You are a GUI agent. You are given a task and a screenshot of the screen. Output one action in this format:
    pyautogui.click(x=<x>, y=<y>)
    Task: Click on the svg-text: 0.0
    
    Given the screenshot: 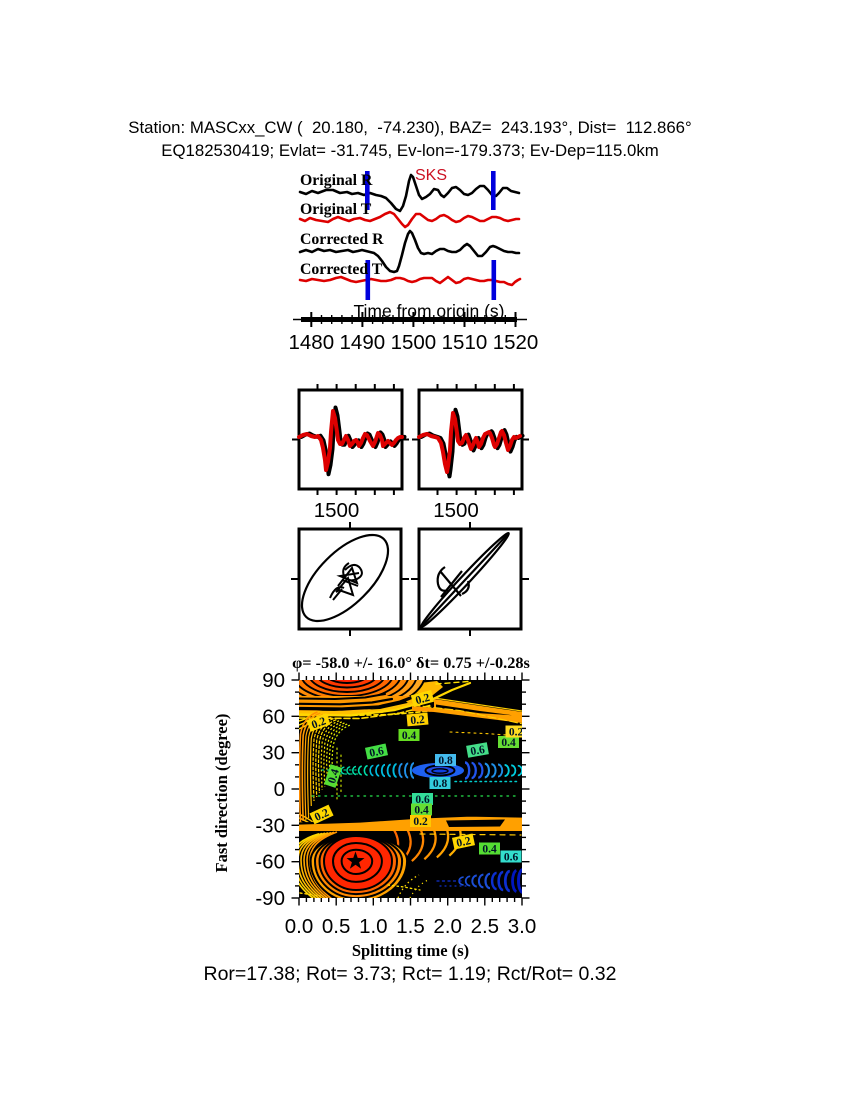 What is the action you would take?
    pyautogui.click(x=299, y=926)
    